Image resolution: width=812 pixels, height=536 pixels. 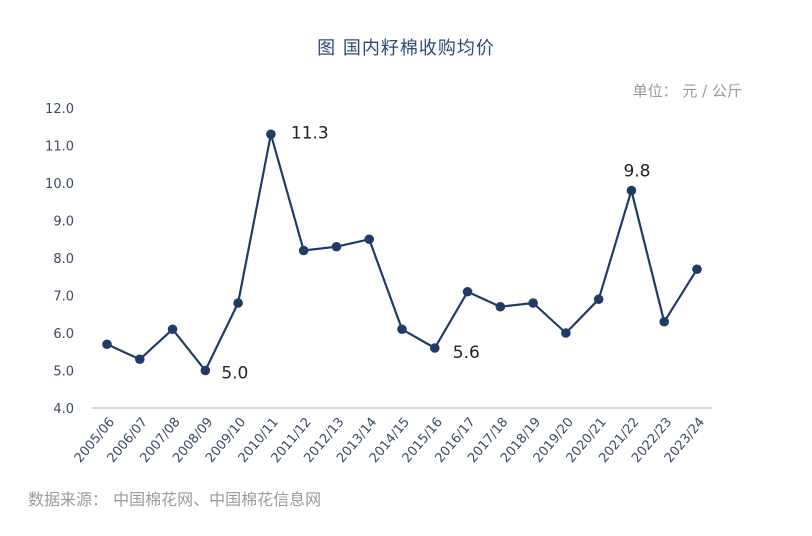 What do you see at coordinates (175, 499) in the screenshot?
I see `source-note: 数据来源： 中国棉花网、中国棉花信息网` at bounding box center [175, 499].